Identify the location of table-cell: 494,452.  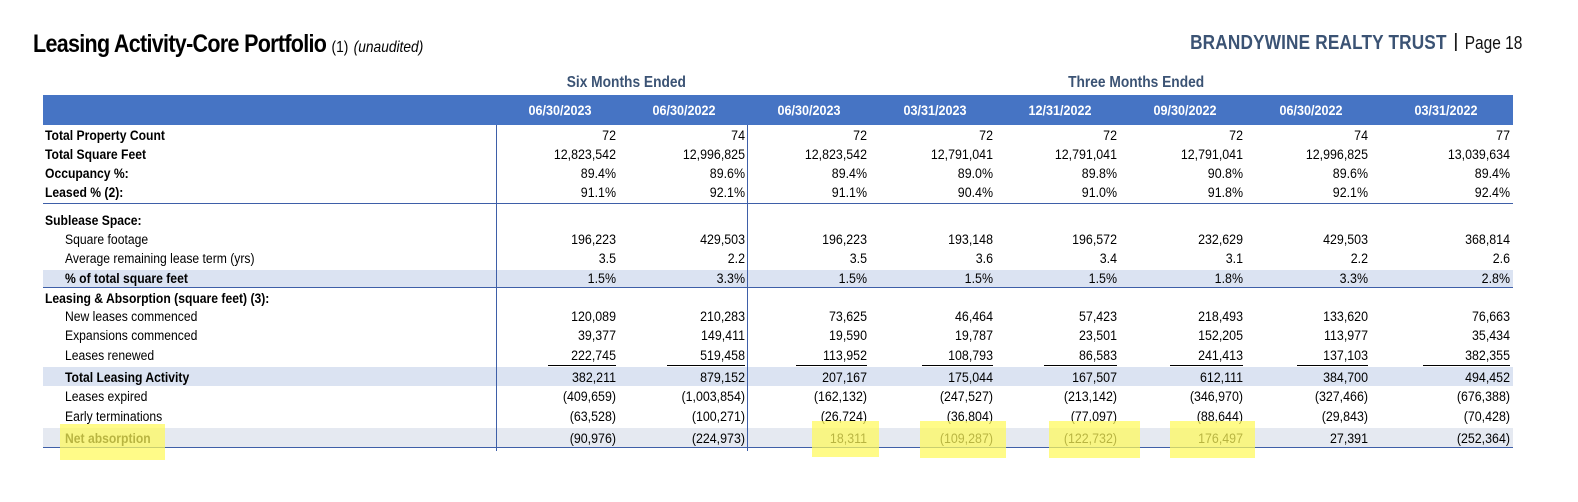
(1487, 377).